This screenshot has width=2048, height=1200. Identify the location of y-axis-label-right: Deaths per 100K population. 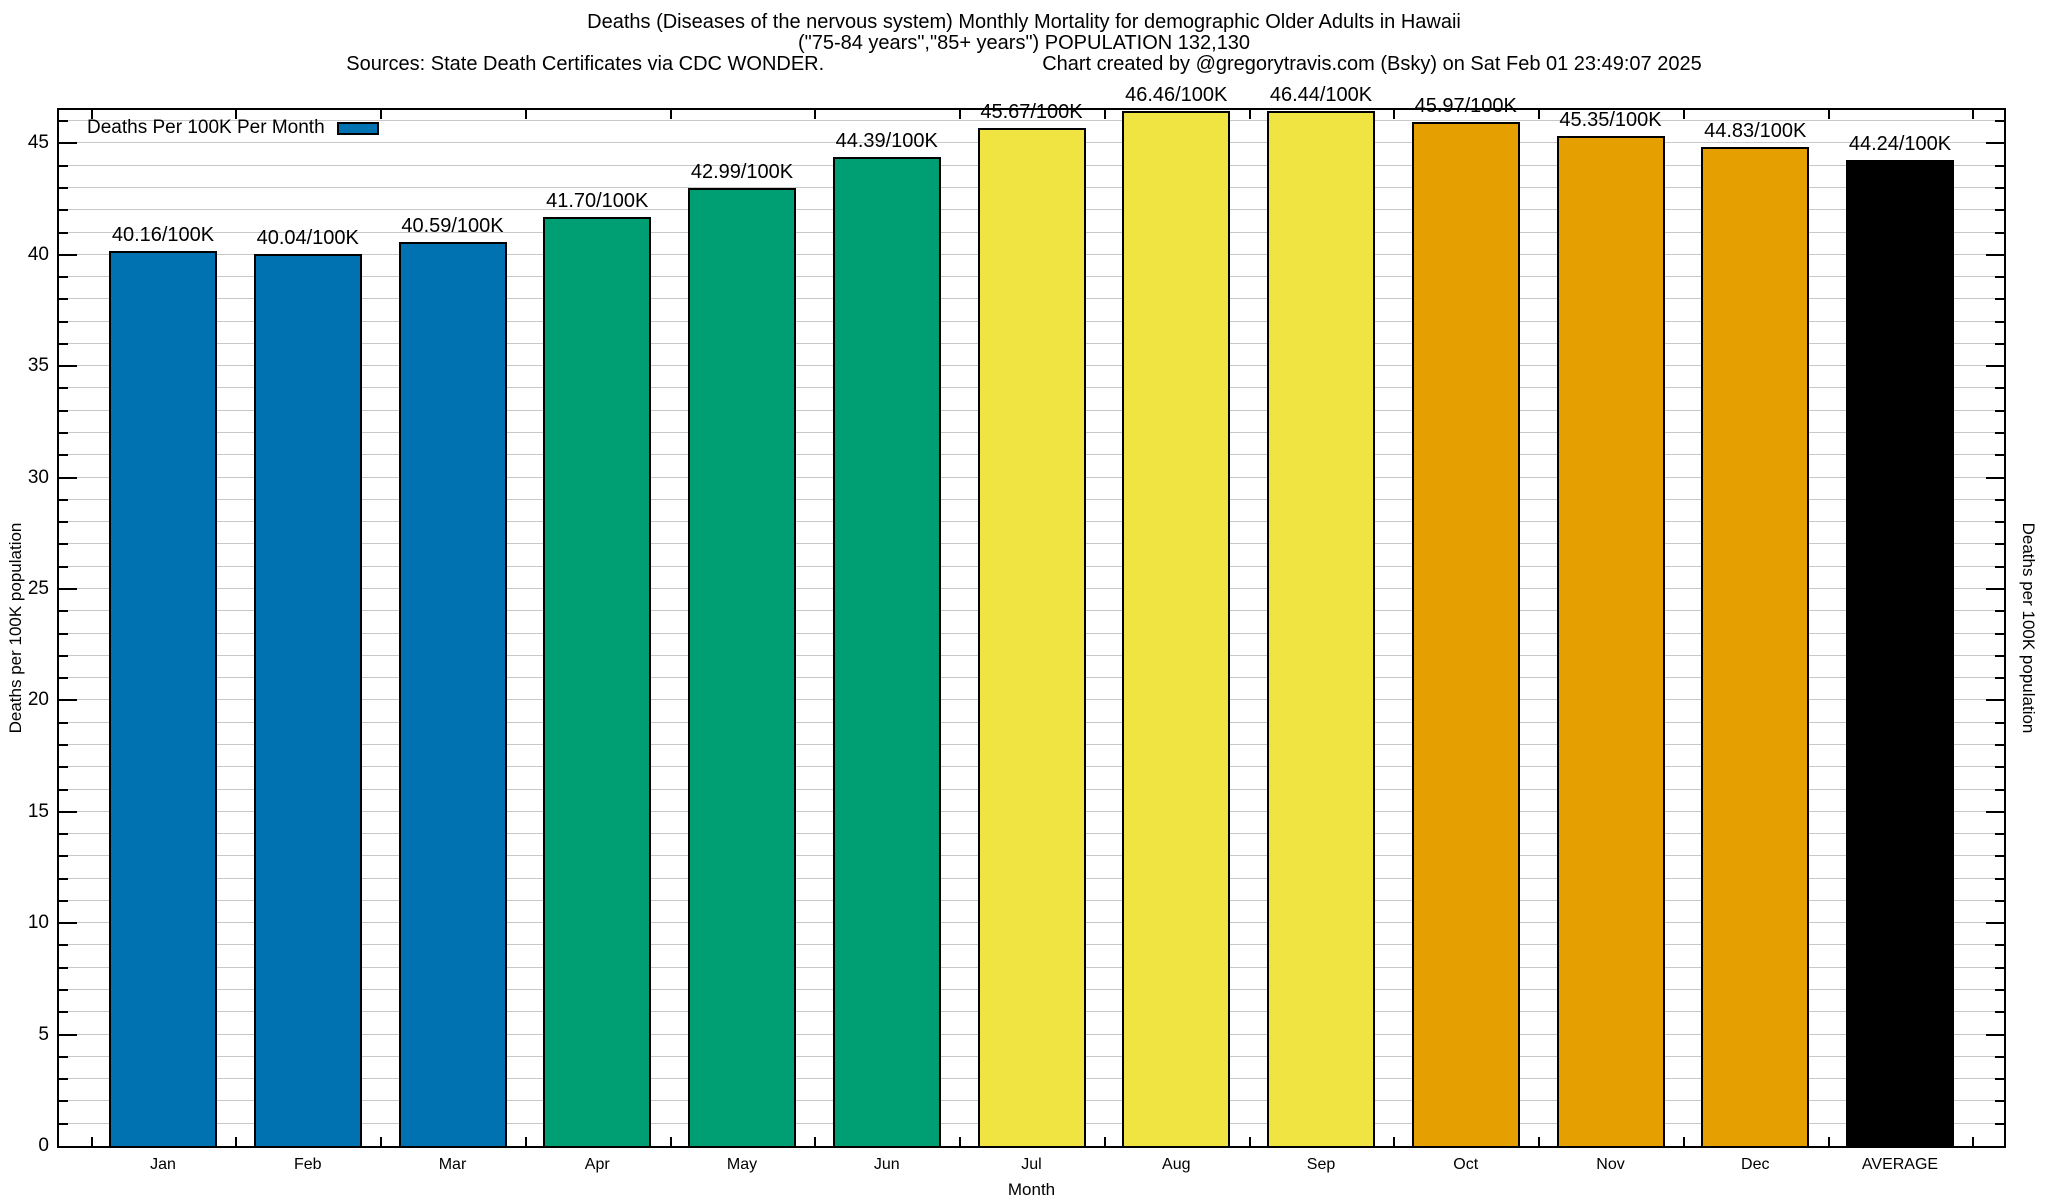
(2028, 628).